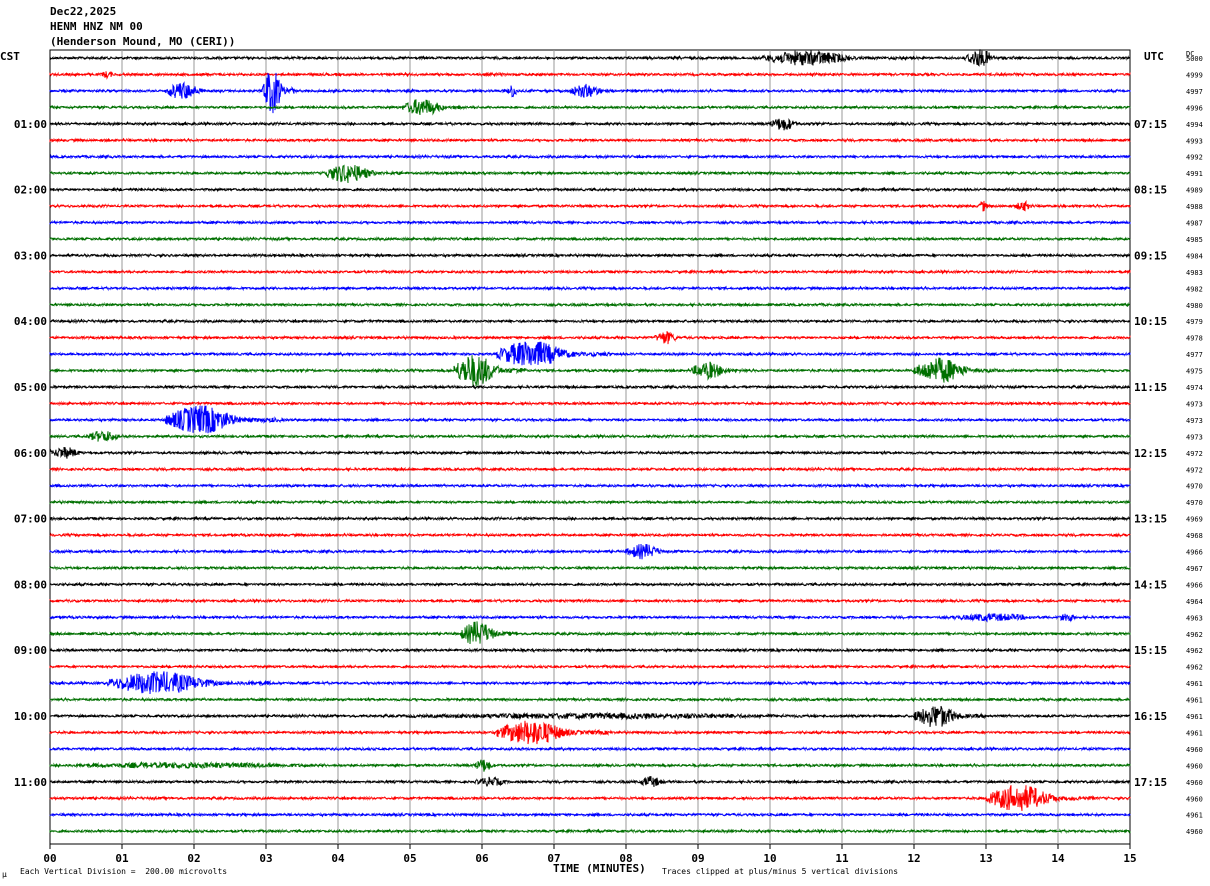 This screenshot has height=886, width=1210. I want to click on dc-value: 4975, so click(1194, 372).